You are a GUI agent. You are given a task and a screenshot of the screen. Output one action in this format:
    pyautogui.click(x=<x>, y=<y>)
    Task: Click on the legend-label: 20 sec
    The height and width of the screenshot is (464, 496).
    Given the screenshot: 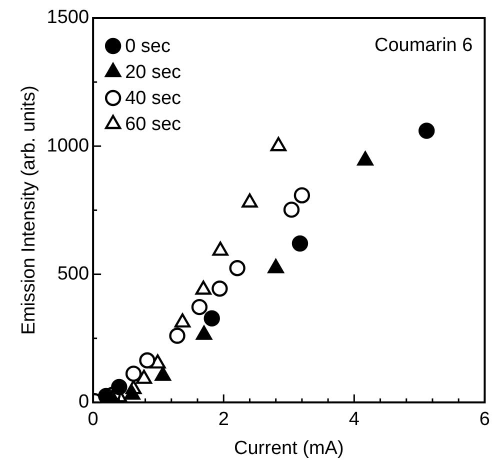 What is the action you would take?
    pyautogui.click(x=153, y=73)
    